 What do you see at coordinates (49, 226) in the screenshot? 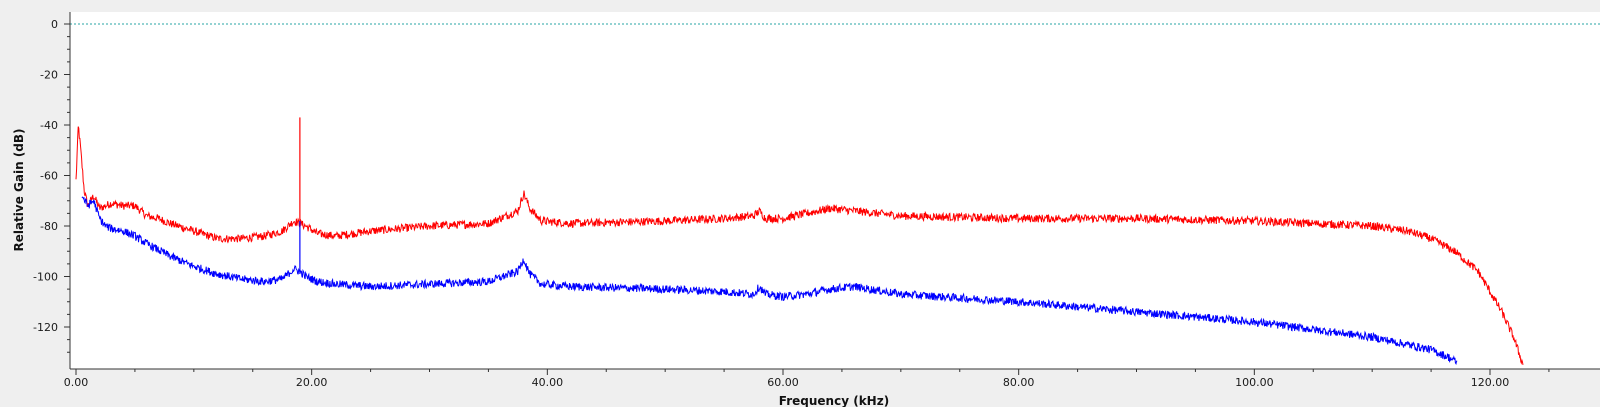
I see `y-tick-label: -80` at bounding box center [49, 226].